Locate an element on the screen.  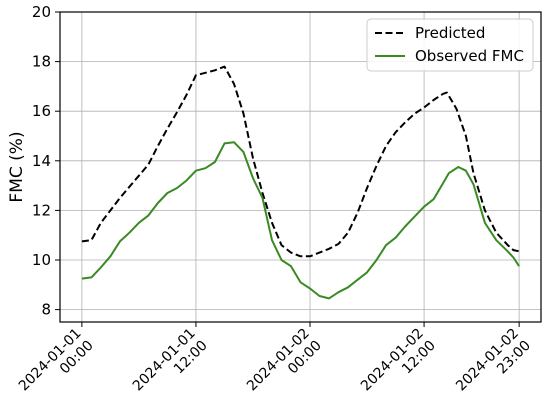
x-tick-label-text: 2024-01-0100:00 is located at coordinates (56, 366).